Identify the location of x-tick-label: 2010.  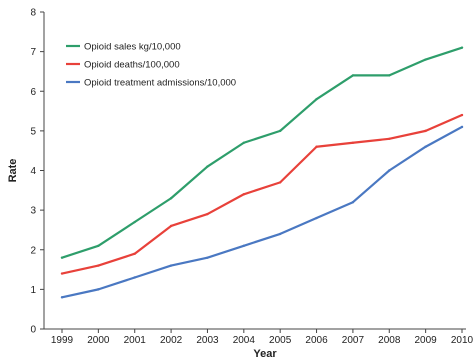
(462, 340).